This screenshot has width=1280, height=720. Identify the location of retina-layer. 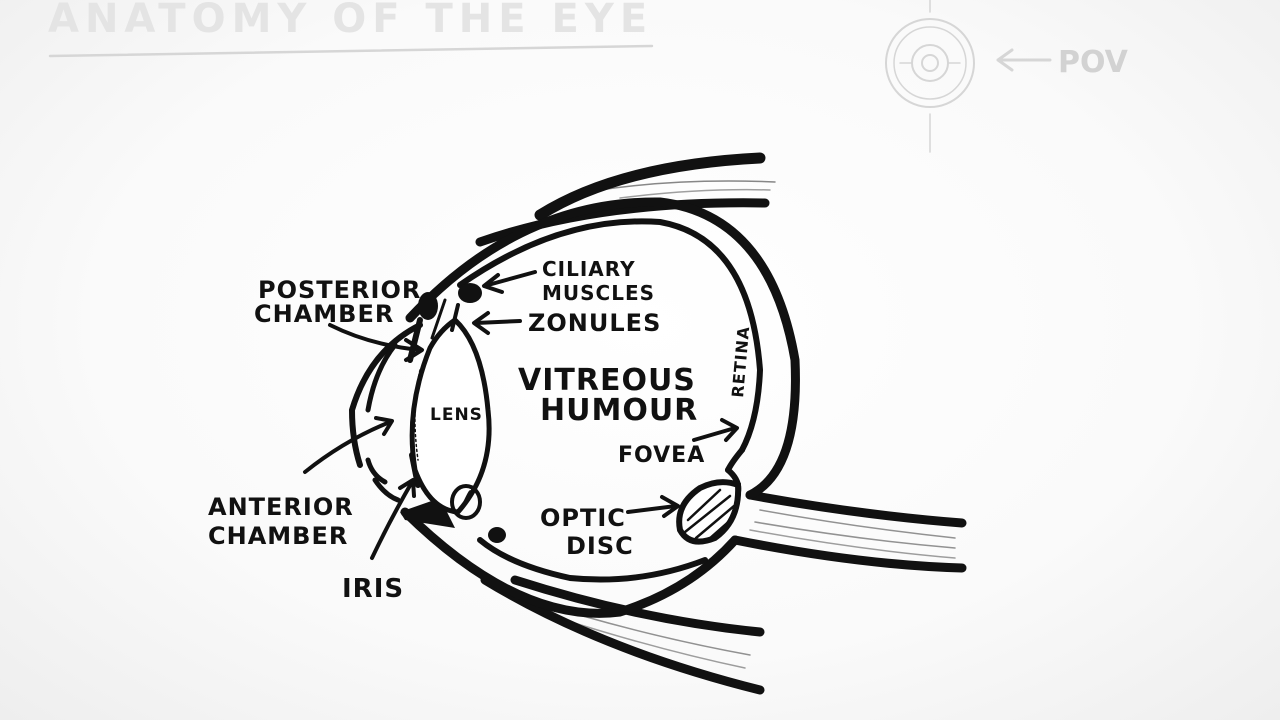
(610, 335).